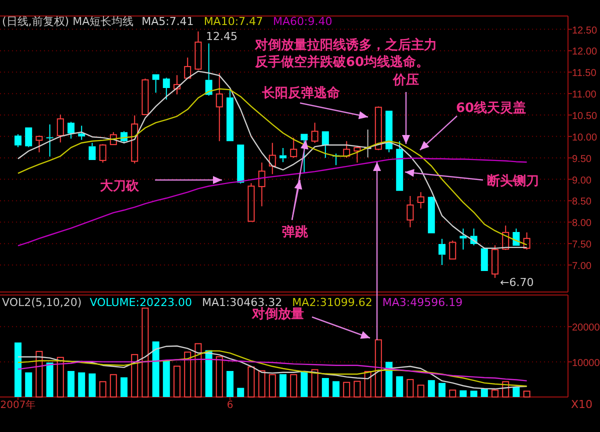 Image resolution: width=600 pixels, height=432 pixels. I want to click on y-tick-label: 9.00, so click(582, 180).